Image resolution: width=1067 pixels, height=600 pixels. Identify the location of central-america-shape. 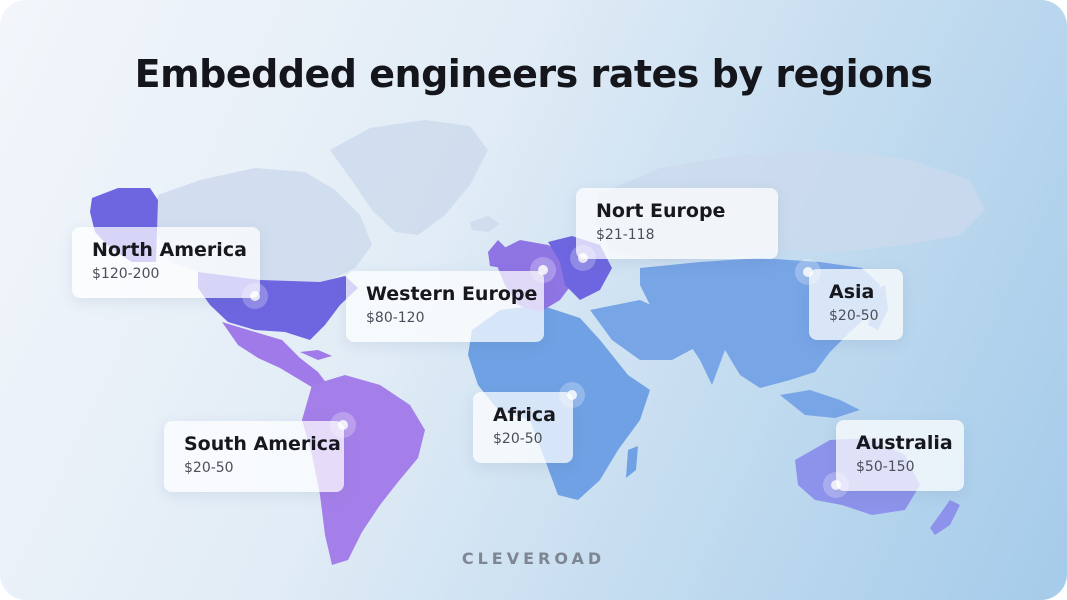
(276, 357).